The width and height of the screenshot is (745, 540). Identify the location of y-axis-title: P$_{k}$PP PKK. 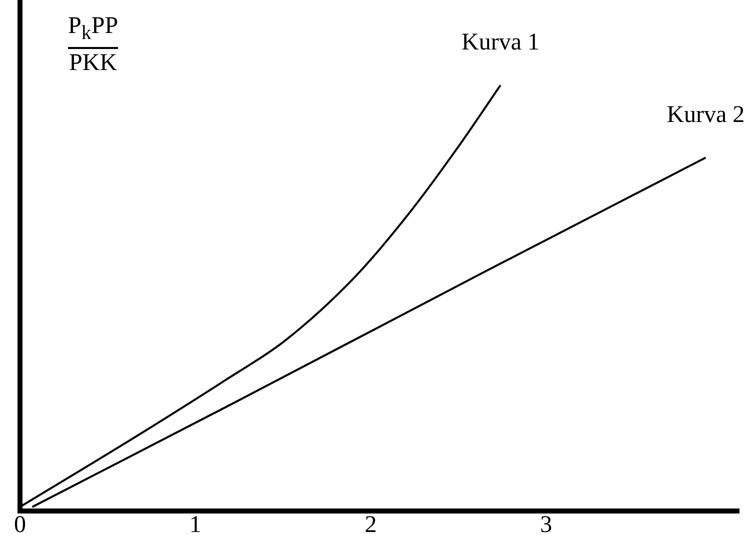
(93, 44).